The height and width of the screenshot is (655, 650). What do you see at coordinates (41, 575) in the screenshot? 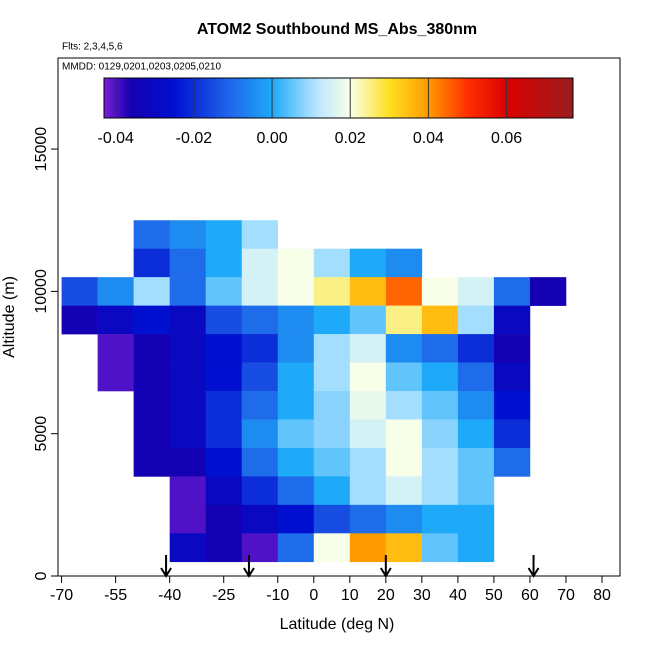
I see `y-tick-label: 0` at bounding box center [41, 575].